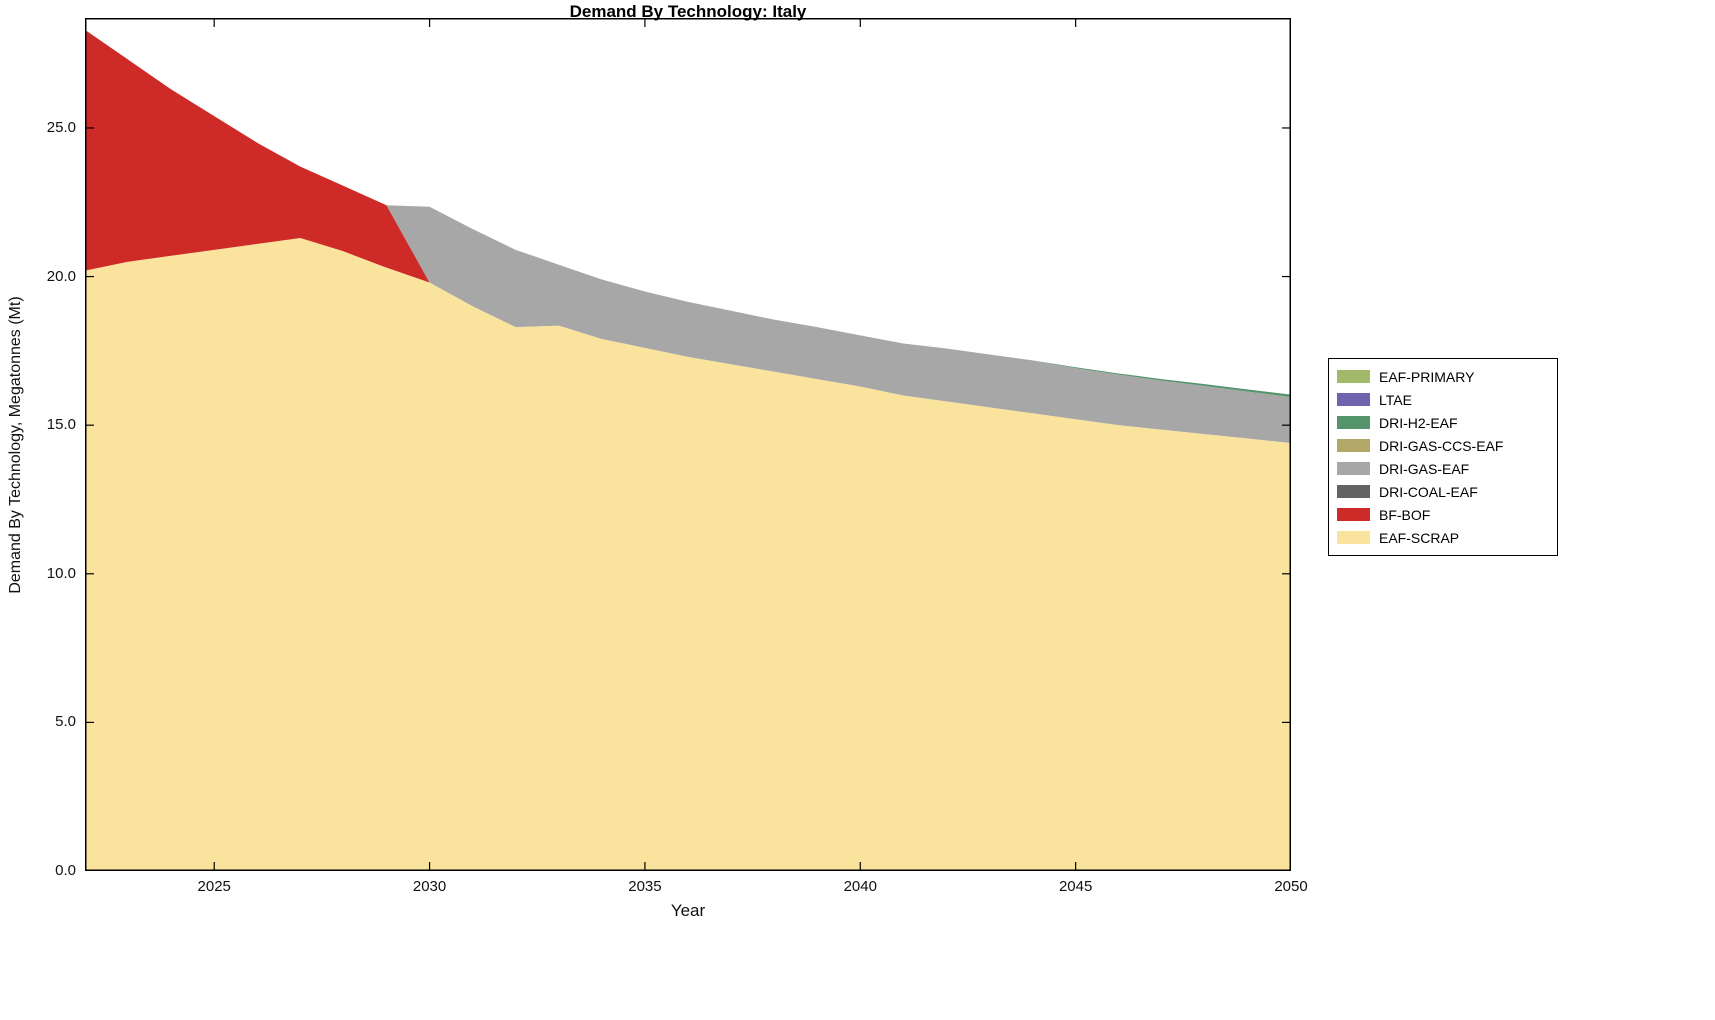 The image size is (1715, 1020). What do you see at coordinates (1428, 491) in the screenshot?
I see `legend-label: DRI-COAL-EAF` at bounding box center [1428, 491].